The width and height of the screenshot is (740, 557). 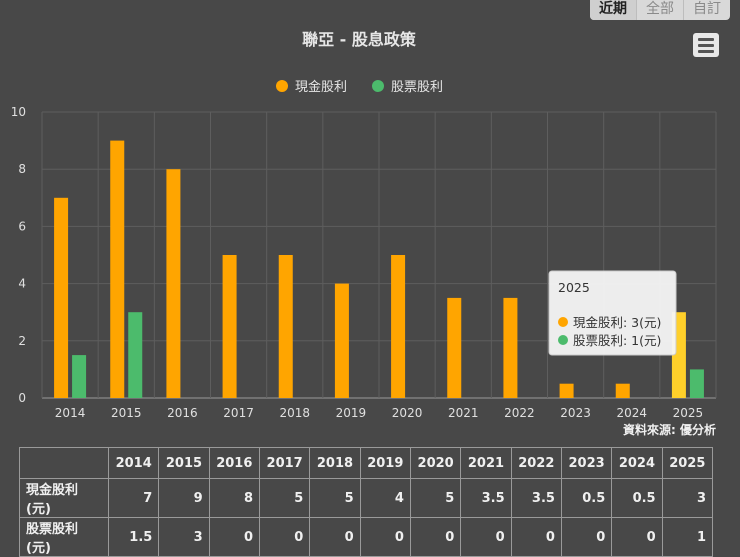 I want to click on table-cell: 4, so click(x=385, y=498).